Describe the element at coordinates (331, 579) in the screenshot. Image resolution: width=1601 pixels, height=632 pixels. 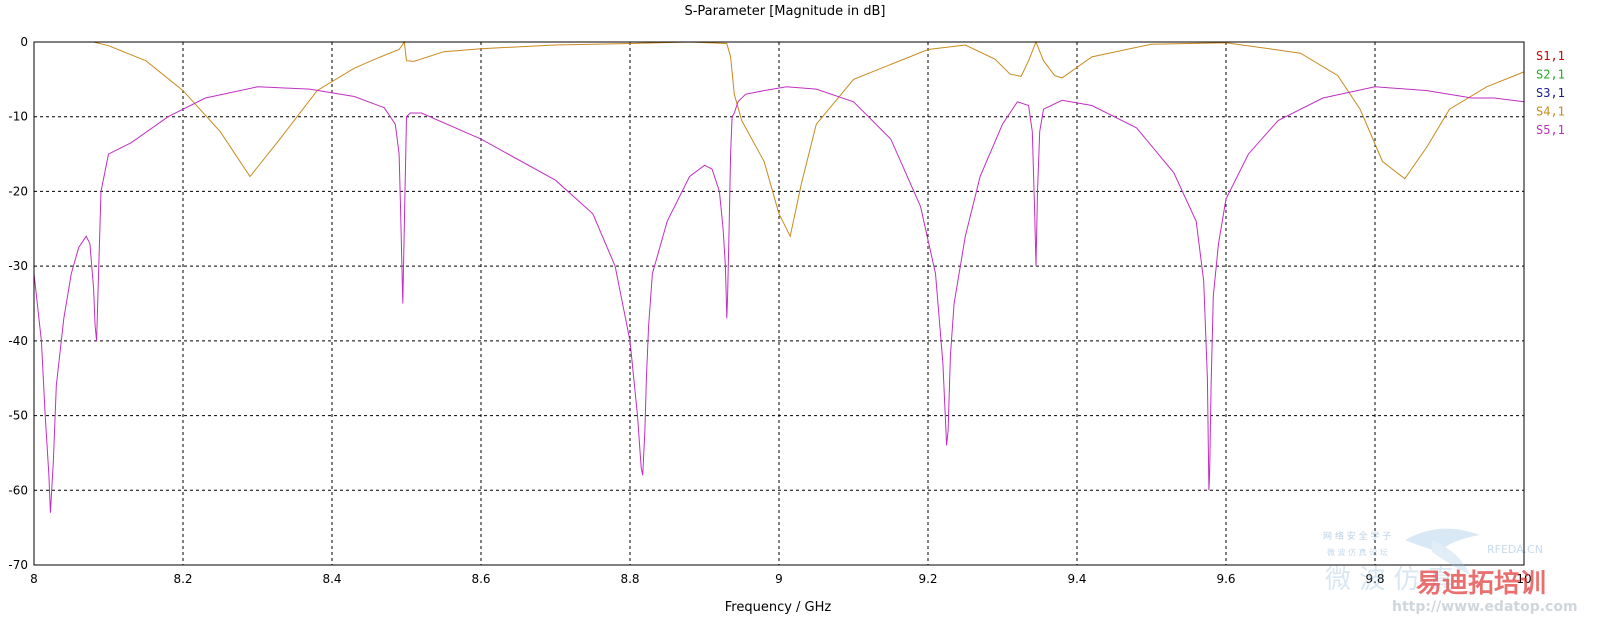
I see `x-tick-label: 8.4` at that location.